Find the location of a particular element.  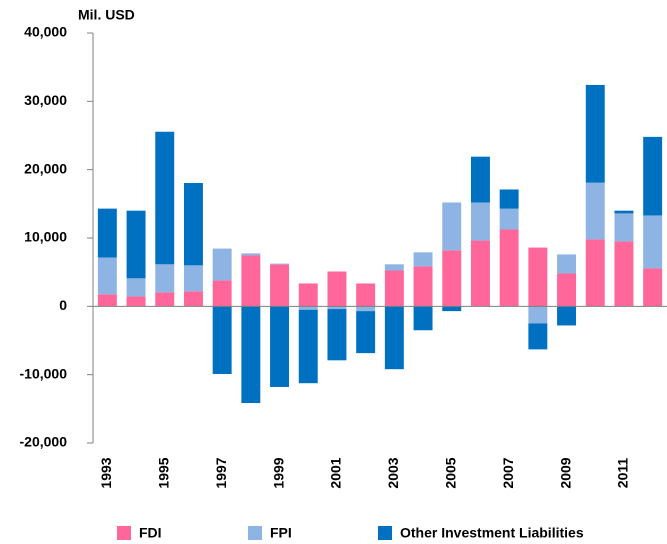

y-tick-label: 0 is located at coordinates (63, 305).